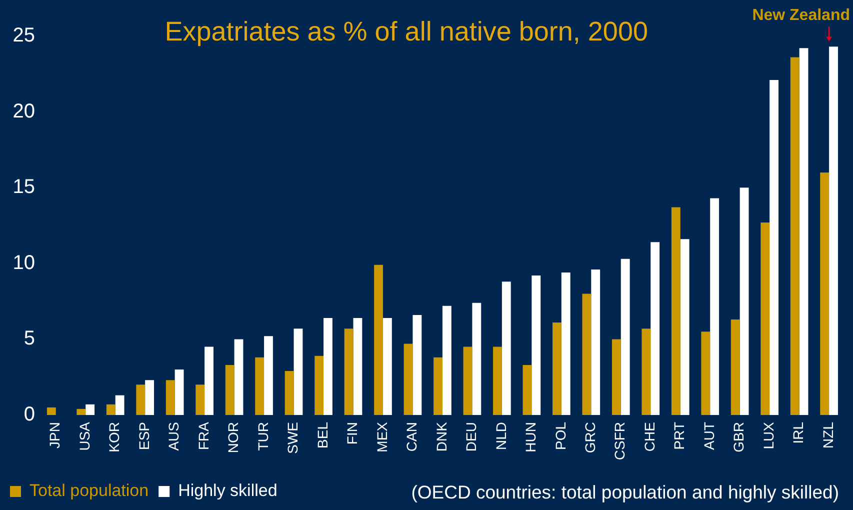  I want to click on x-tick-label: BEL, so click(322, 435).